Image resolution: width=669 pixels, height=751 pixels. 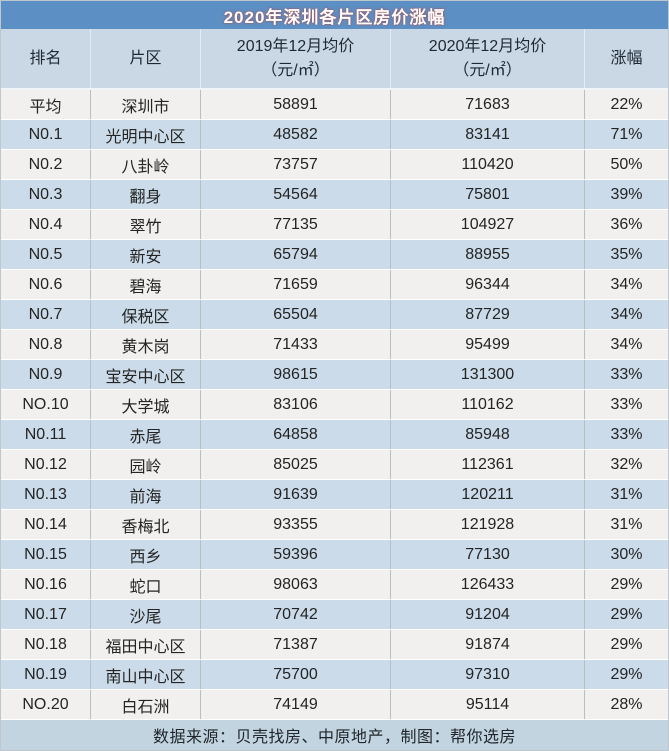 What do you see at coordinates (296, 58) in the screenshot?
I see `header-price-2019: 2019年12月均价 （元/㎡）` at bounding box center [296, 58].